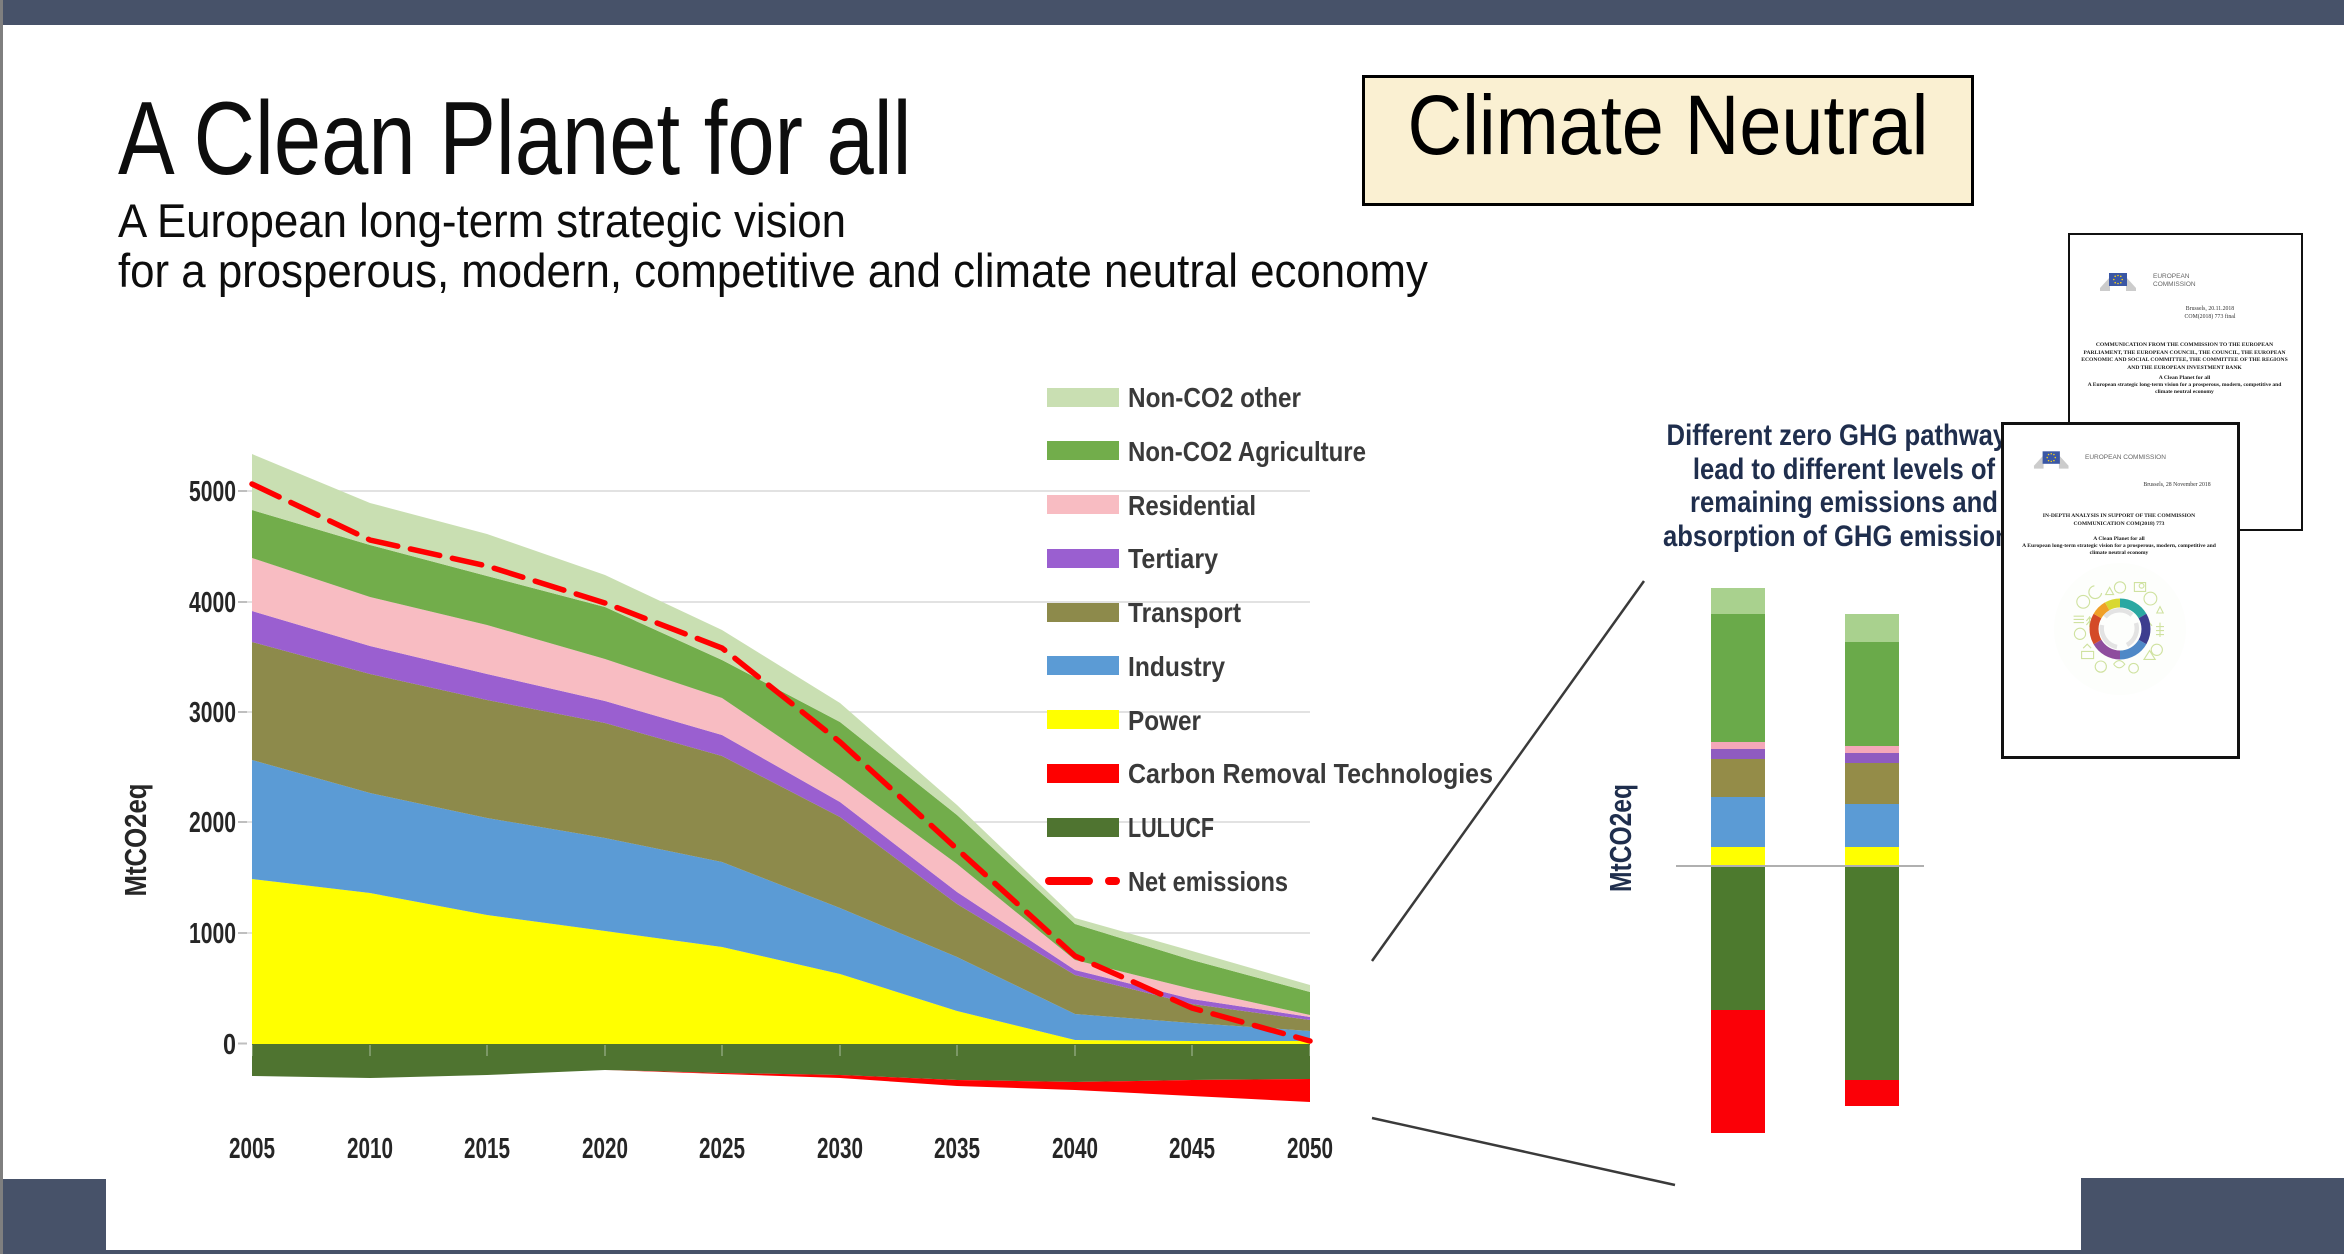 The height and width of the screenshot is (1254, 2344). What do you see at coordinates (722, 1149) in the screenshot?
I see `svg-text: 2025` at bounding box center [722, 1149].